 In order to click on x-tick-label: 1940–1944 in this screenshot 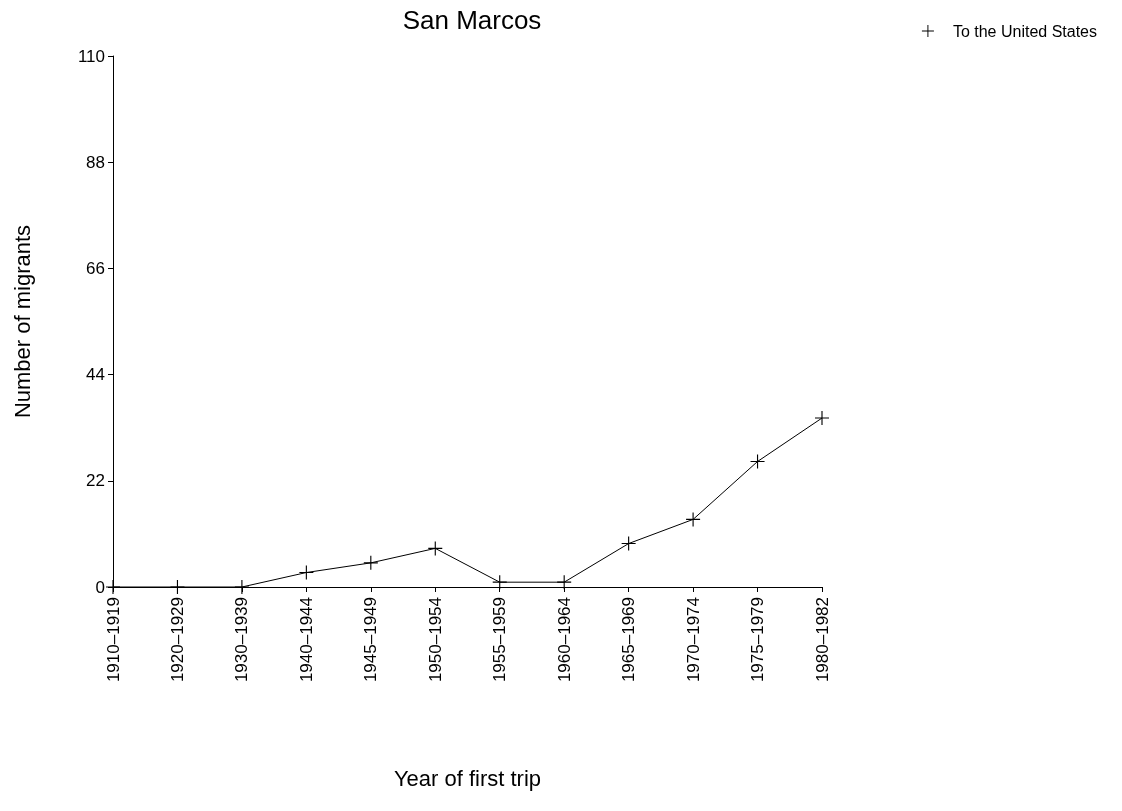, I will do `click(306, 640)`.